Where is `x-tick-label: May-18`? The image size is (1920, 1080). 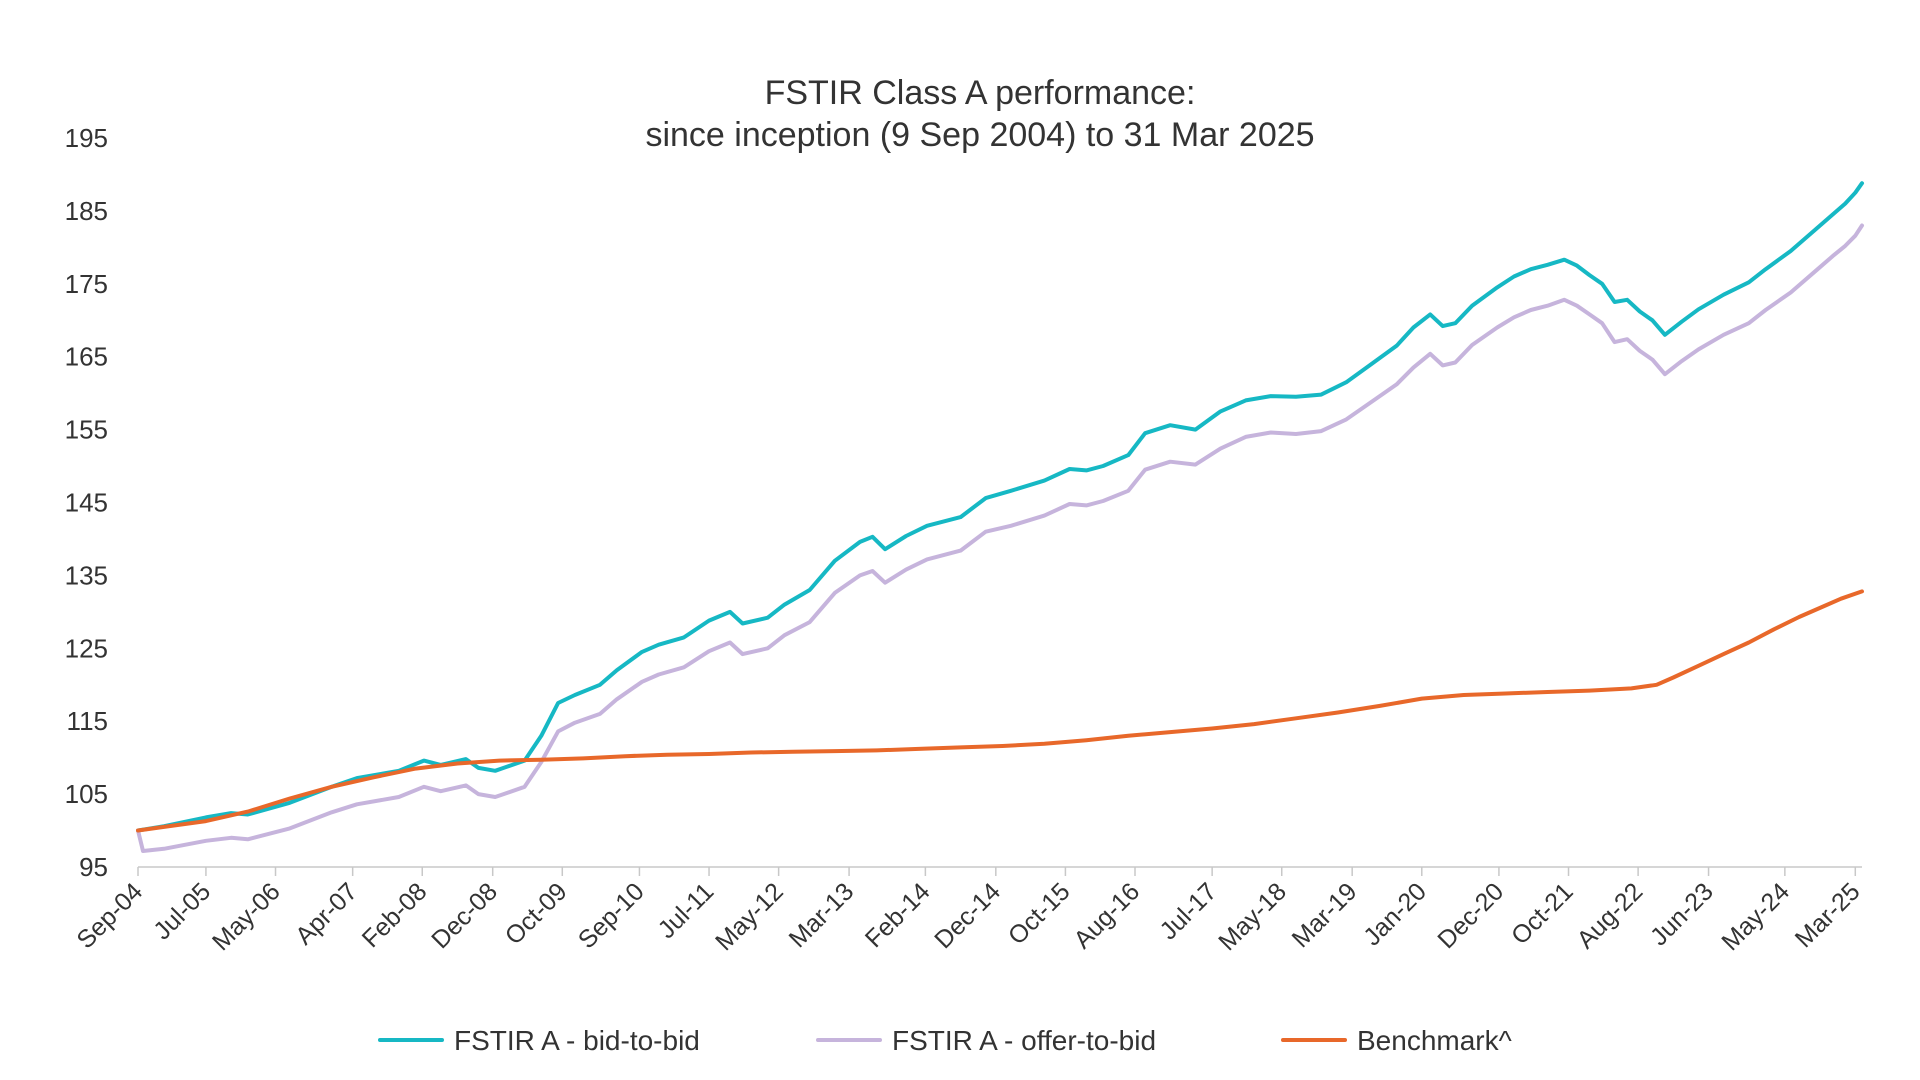
x-tick-label: May-18 is located at coordinates (1252, 916).